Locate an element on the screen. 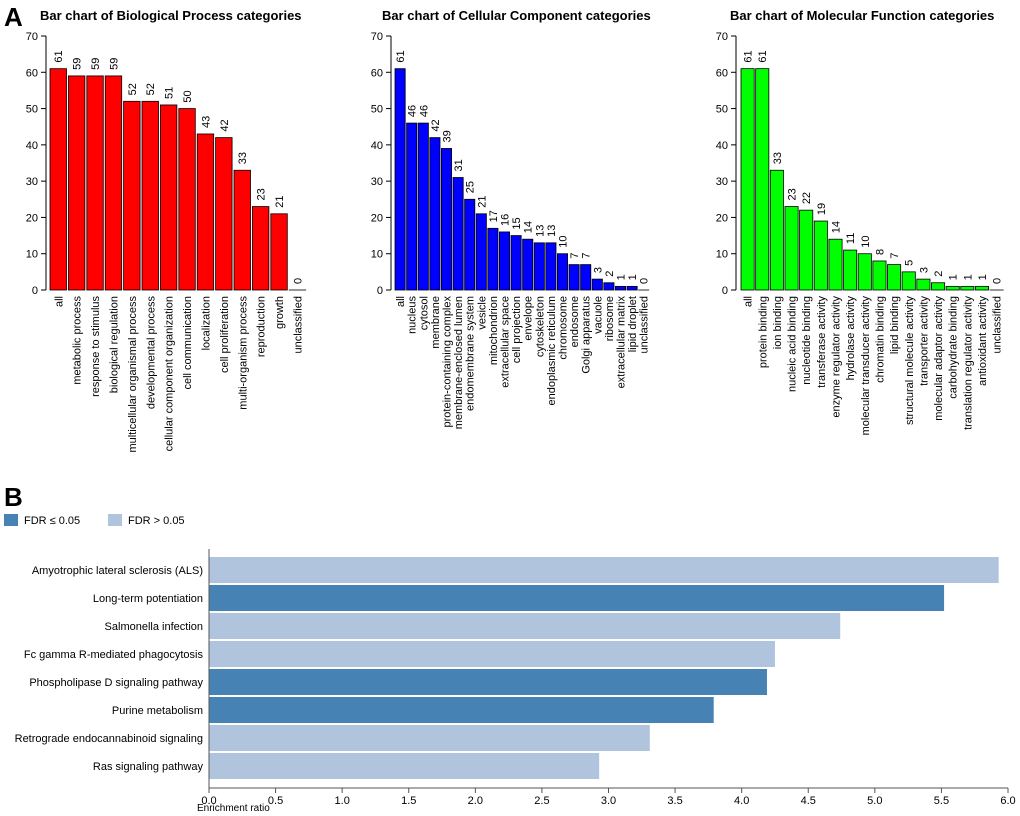 The image size is (1020, 816). x-tick-label: 2.5 is located at coordinates (541, 801).